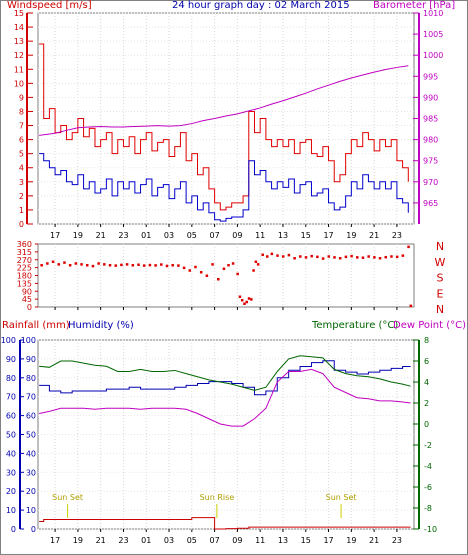  Describe the element at coordinates (440, 262) in the screenshot. I see `compass-label: W` at that location.